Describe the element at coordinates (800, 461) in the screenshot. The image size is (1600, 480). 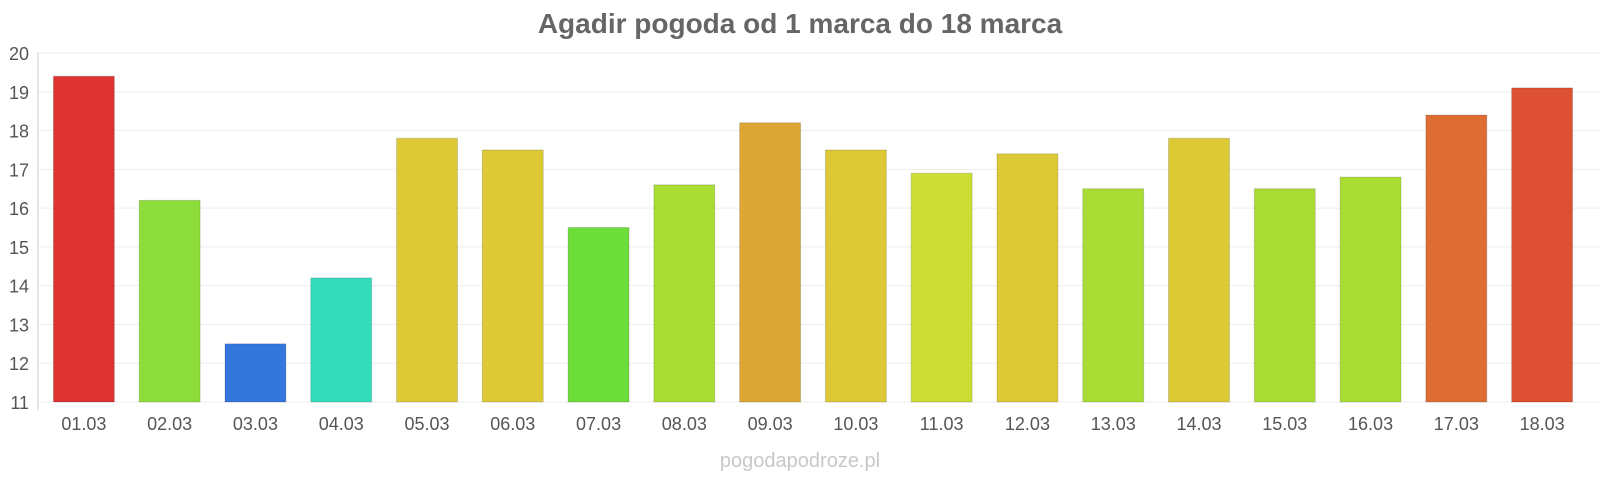
I see `watermark: pogodapodroze.pl` at that location.